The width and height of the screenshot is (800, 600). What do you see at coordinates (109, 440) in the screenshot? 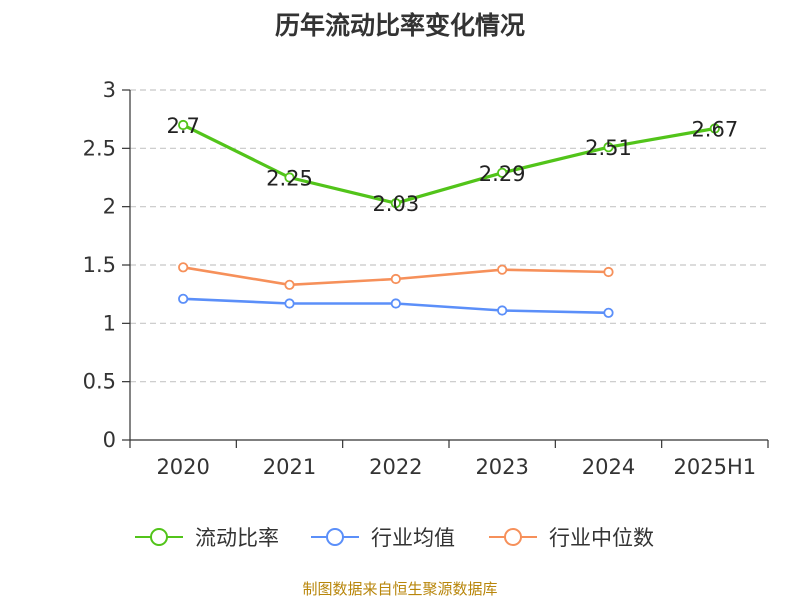
I see `y-tick-label: 0` at bounding box center [109, 440].